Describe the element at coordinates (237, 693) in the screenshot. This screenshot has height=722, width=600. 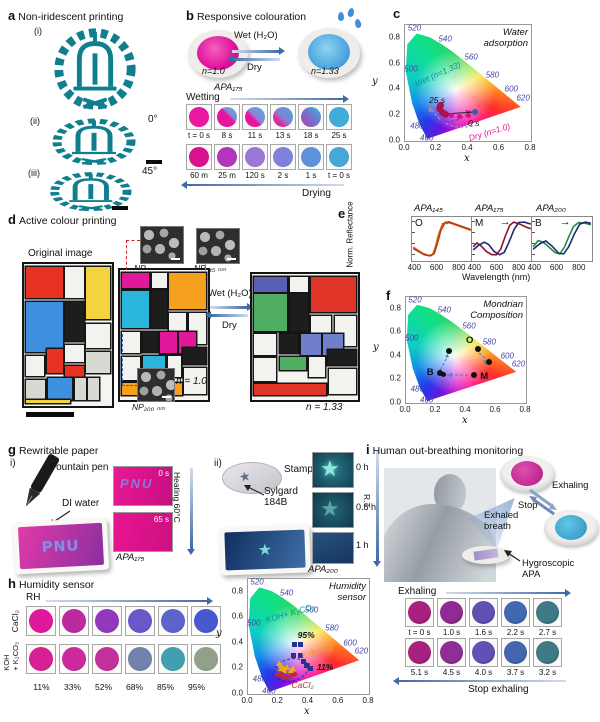
I see `tick-label: 0.0` at that location.